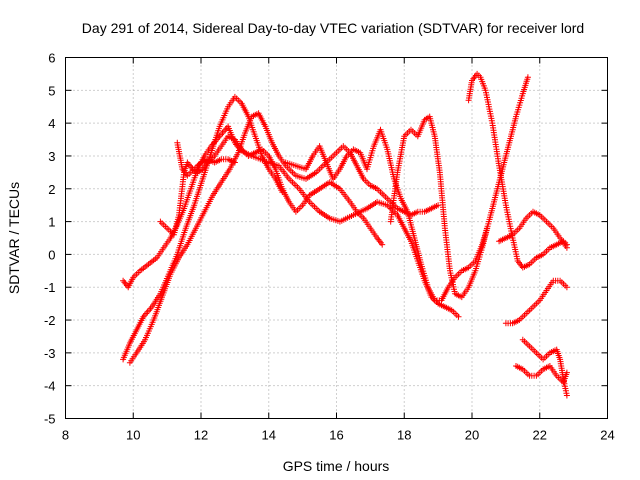  I want to click on series-arc-d, so click(271, 190).